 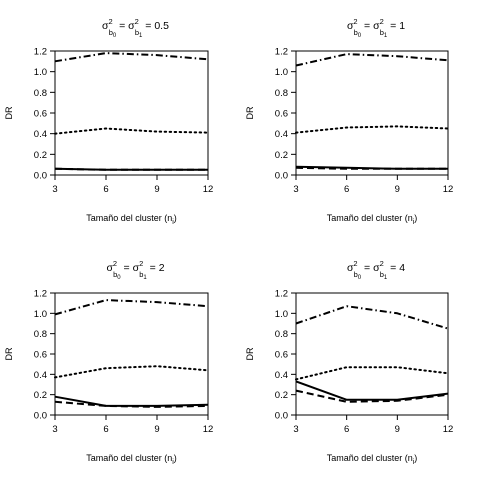 I want to click on series-line-solid, so click(x=372, y=390).